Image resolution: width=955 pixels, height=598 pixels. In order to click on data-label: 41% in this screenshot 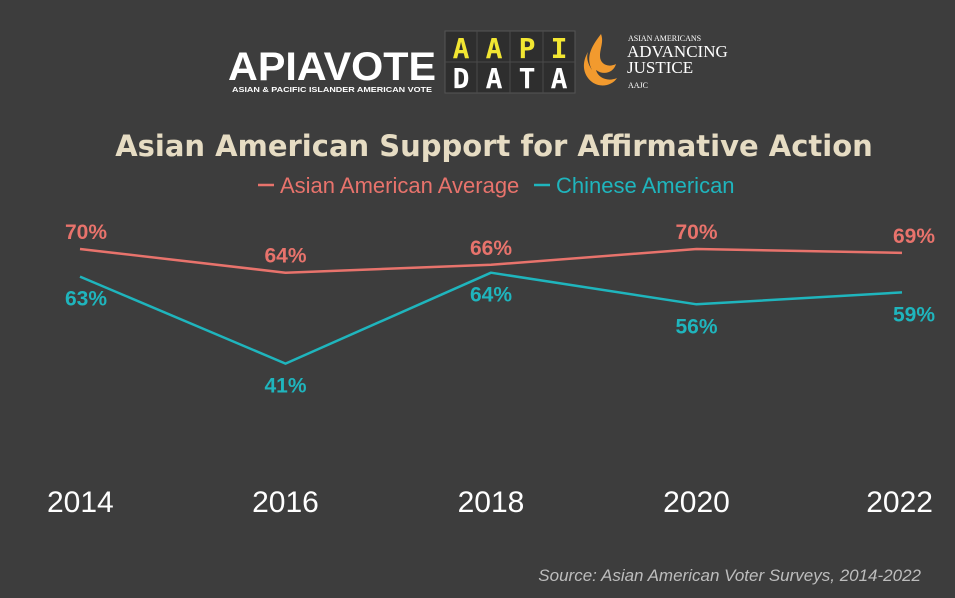, I will do `click(285, 386)`.